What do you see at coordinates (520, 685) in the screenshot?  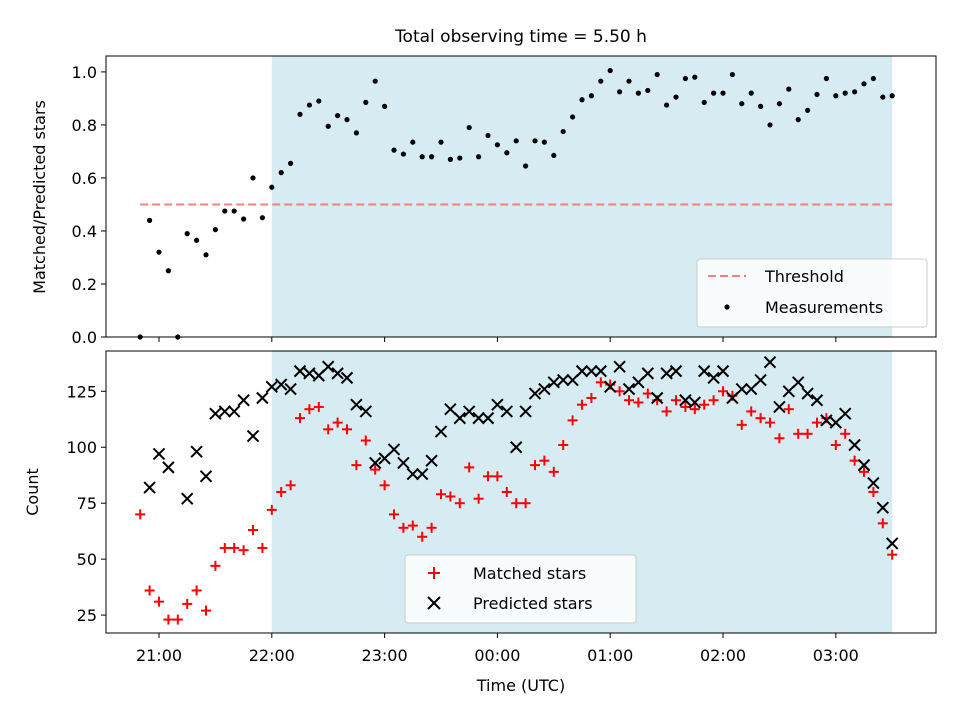 I see `x-axis-label: Time (UTC)` at bounding box center [520, 685].